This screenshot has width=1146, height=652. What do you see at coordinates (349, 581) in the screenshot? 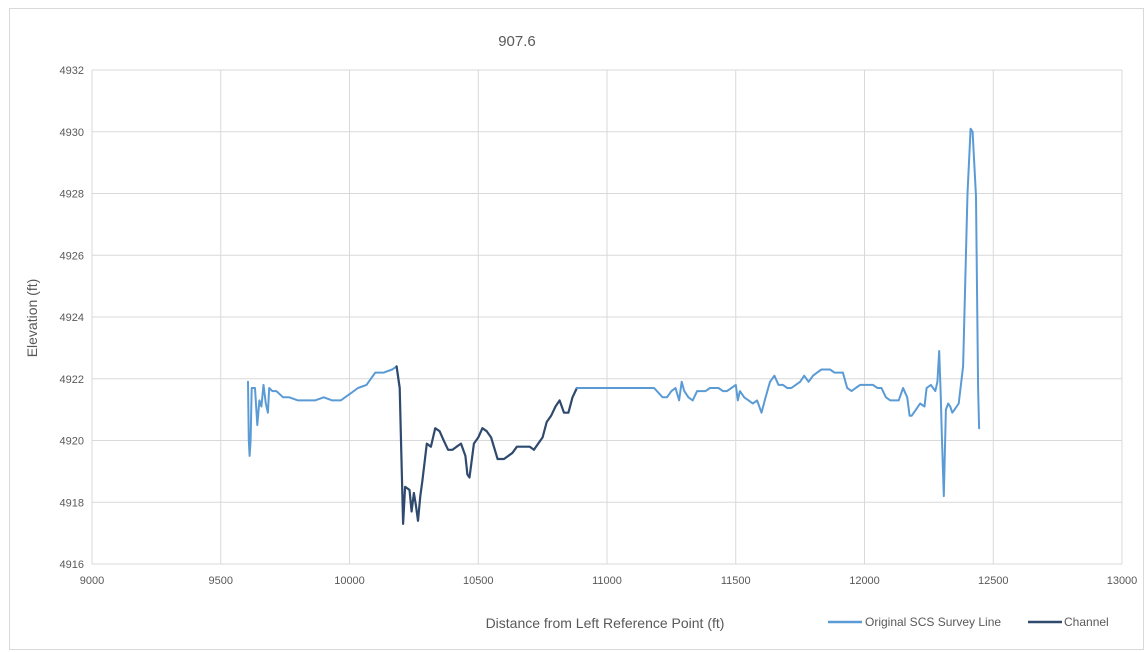
I see `x-tick-label: 10000` at bounding box center [349, 581].